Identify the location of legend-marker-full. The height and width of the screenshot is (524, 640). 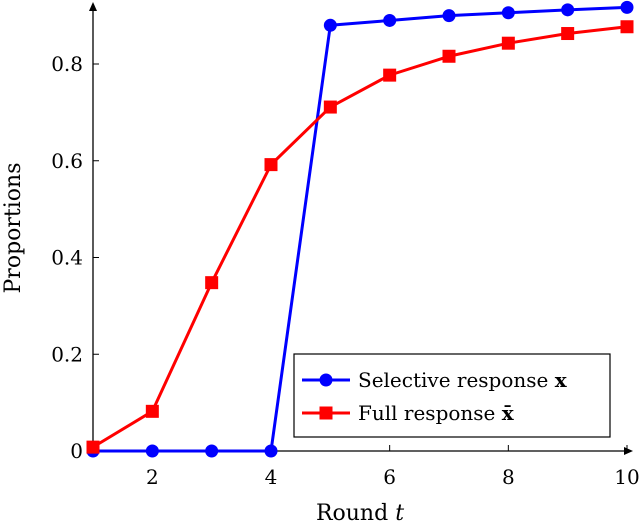
(326, 413).